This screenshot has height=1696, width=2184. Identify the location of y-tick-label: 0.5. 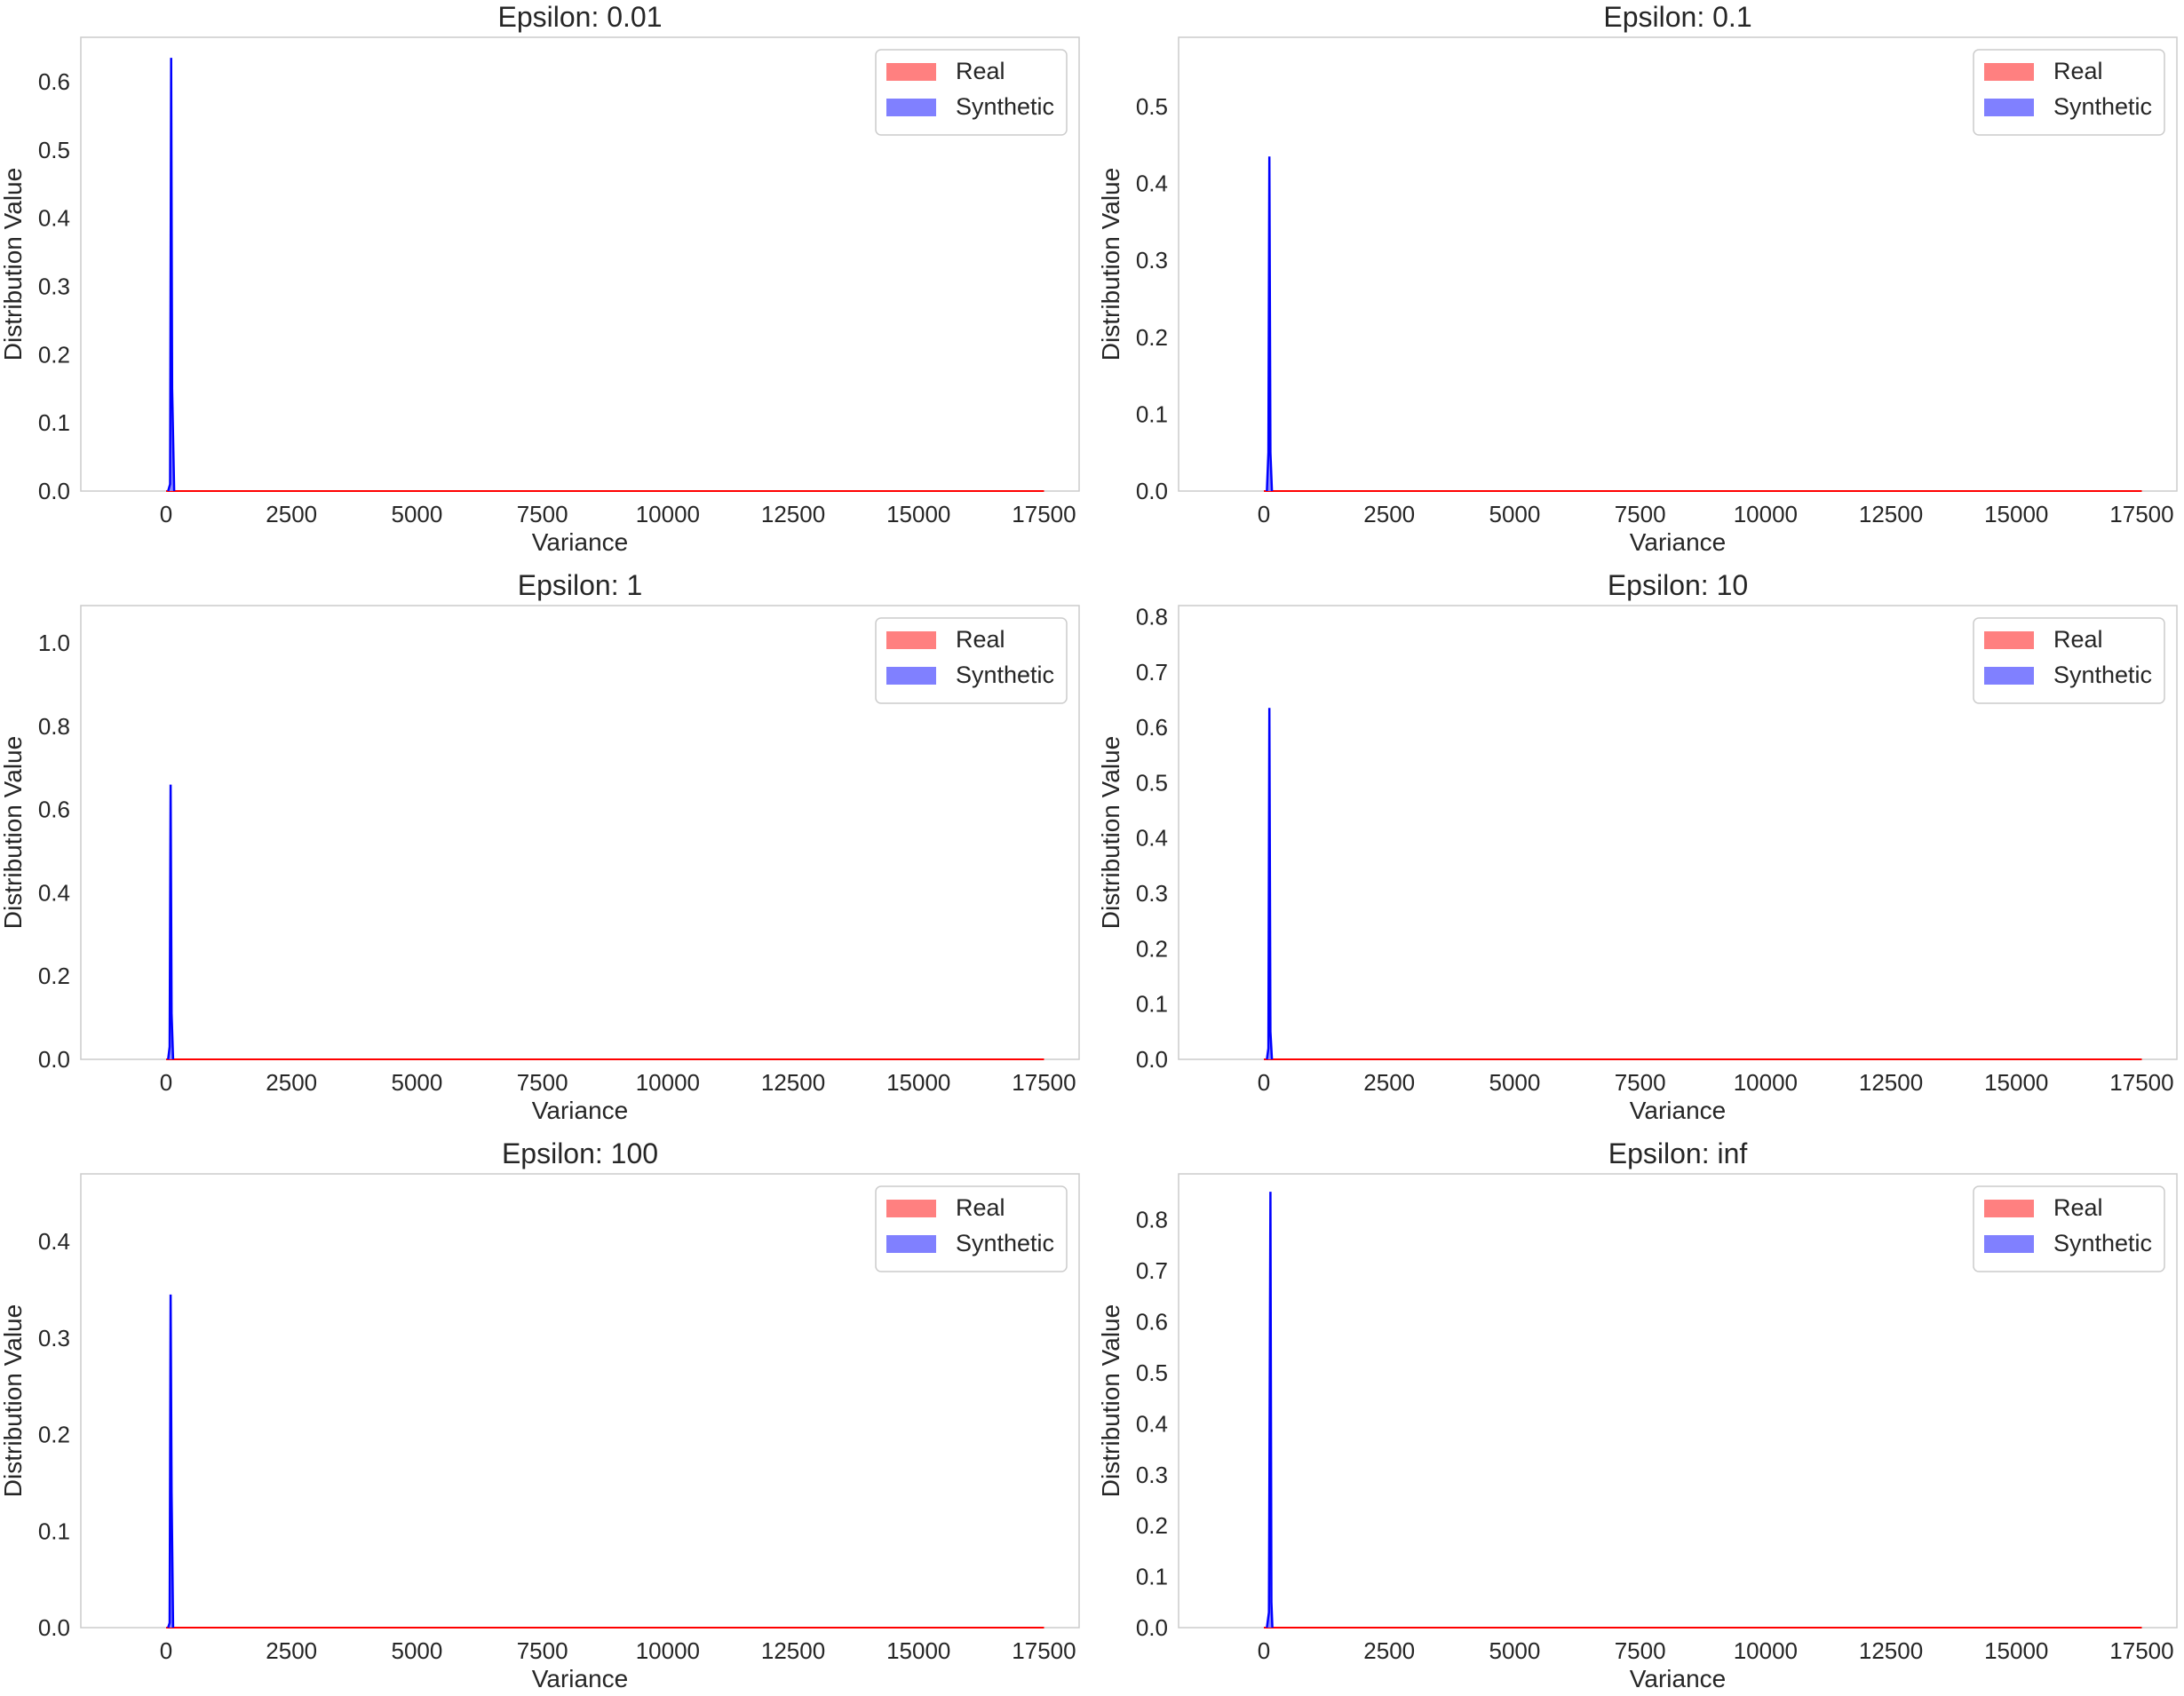
(1152, 106).